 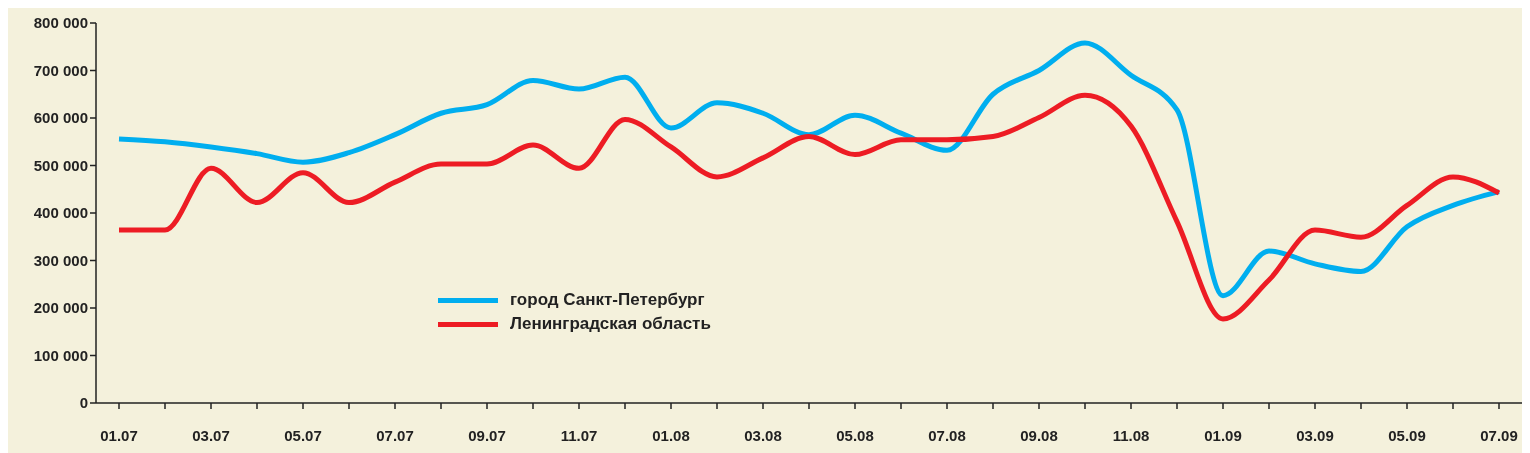 I want to click on y-tick-label: 0, so click(x=83, y=403).